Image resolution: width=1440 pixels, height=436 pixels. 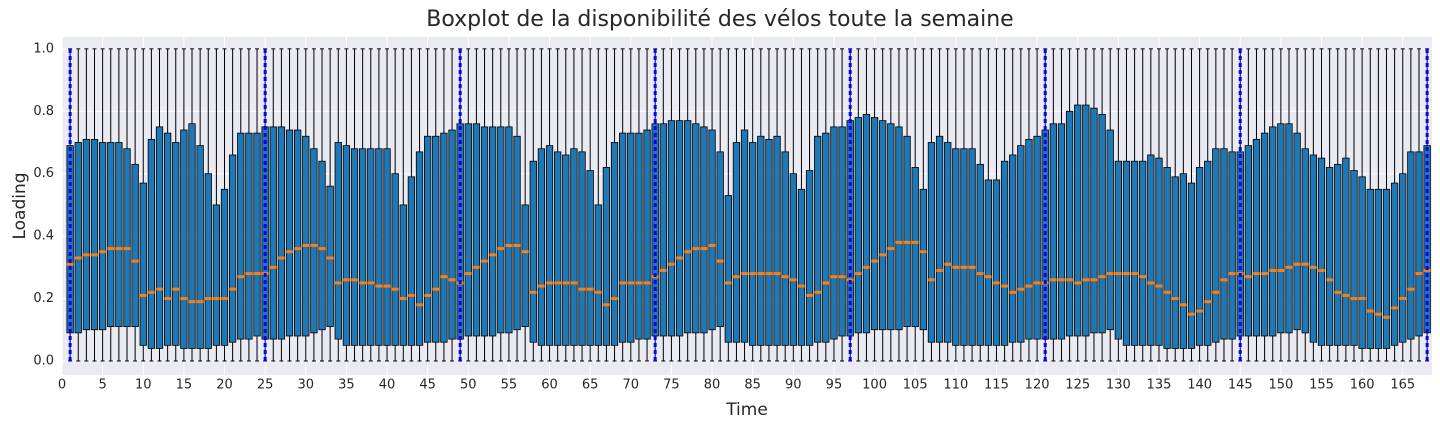 I want to click on x-tick-label: 125, so click(x=1077, y=385).